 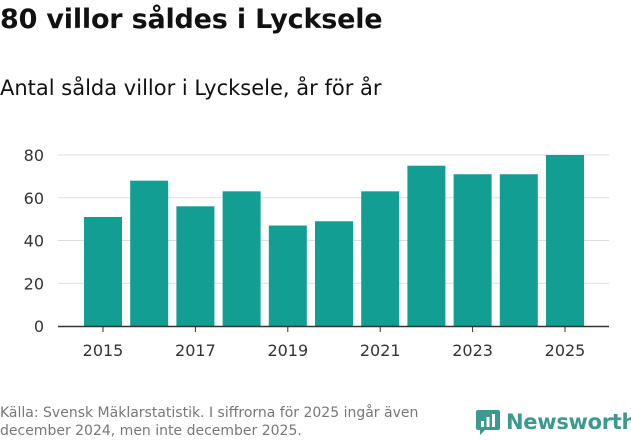 What do you see at coordinates (568, 422) in the screenshot?
I see `newsworthy-brand-name: Newsworthy` at bounding box center [568, 422].